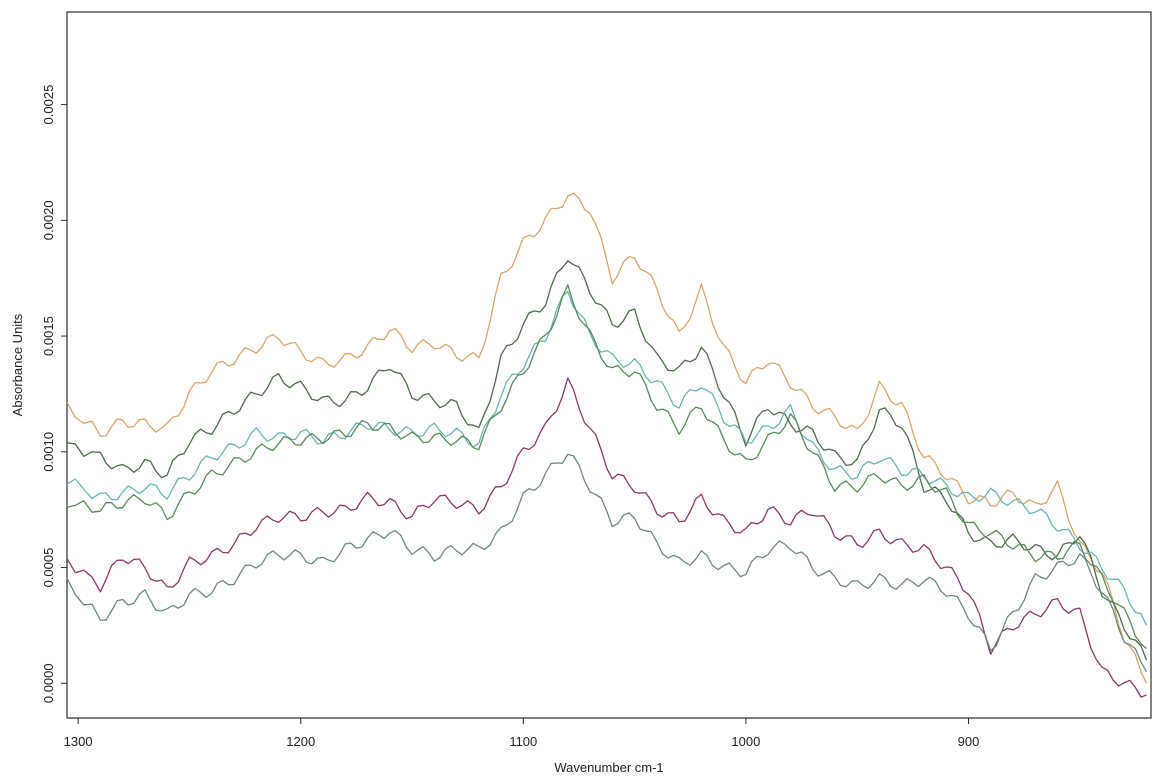 Image resolution: width=1156 pixels, height=780 pixels. Describe the element at coordinates (523, 741) in the screenshot. I see `x-tick-label: 1100` at that location.